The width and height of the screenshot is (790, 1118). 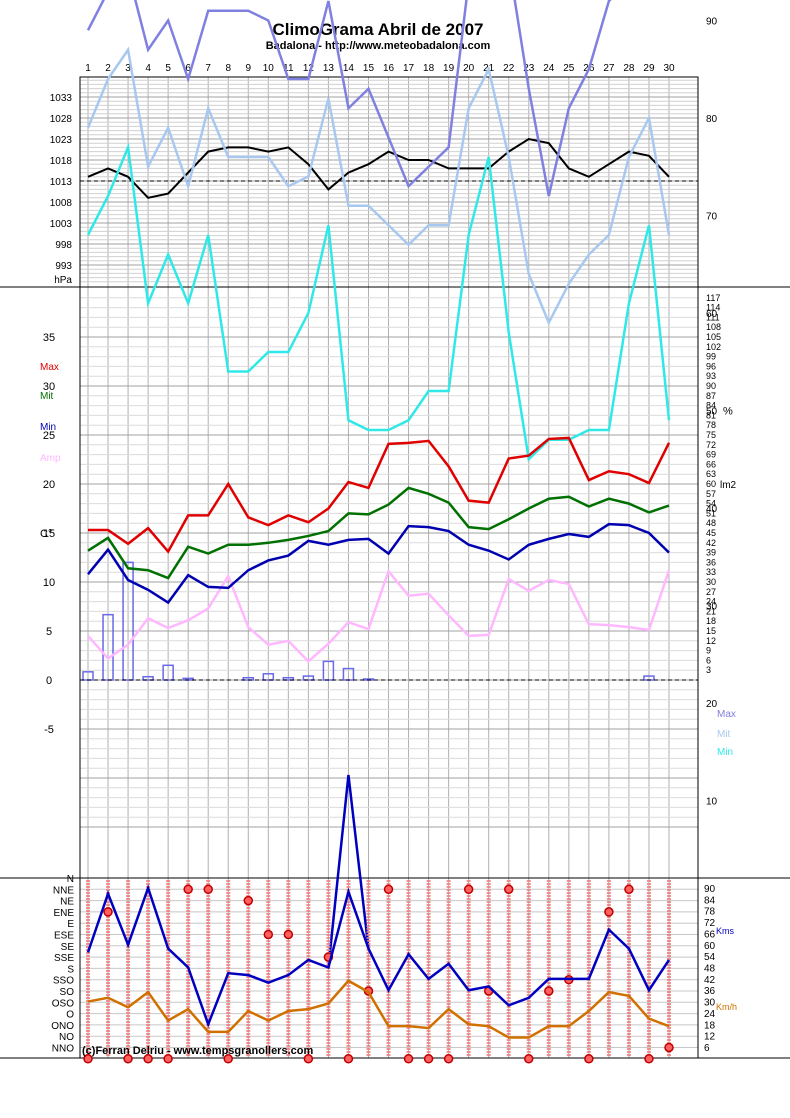 What do you see at coordinates (49, 681) in the screenshot?
I see `temperature-tick-label: 0` at bounding box center [49, 681].